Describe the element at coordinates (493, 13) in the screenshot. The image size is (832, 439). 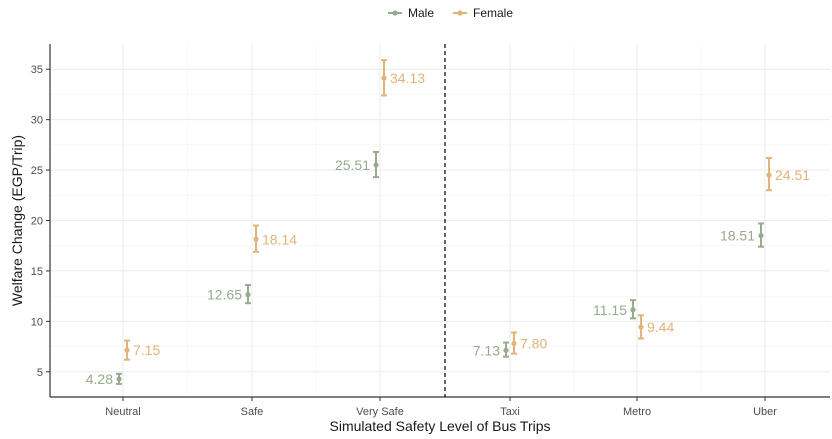
I see `legend-label-female: Female` at that location.